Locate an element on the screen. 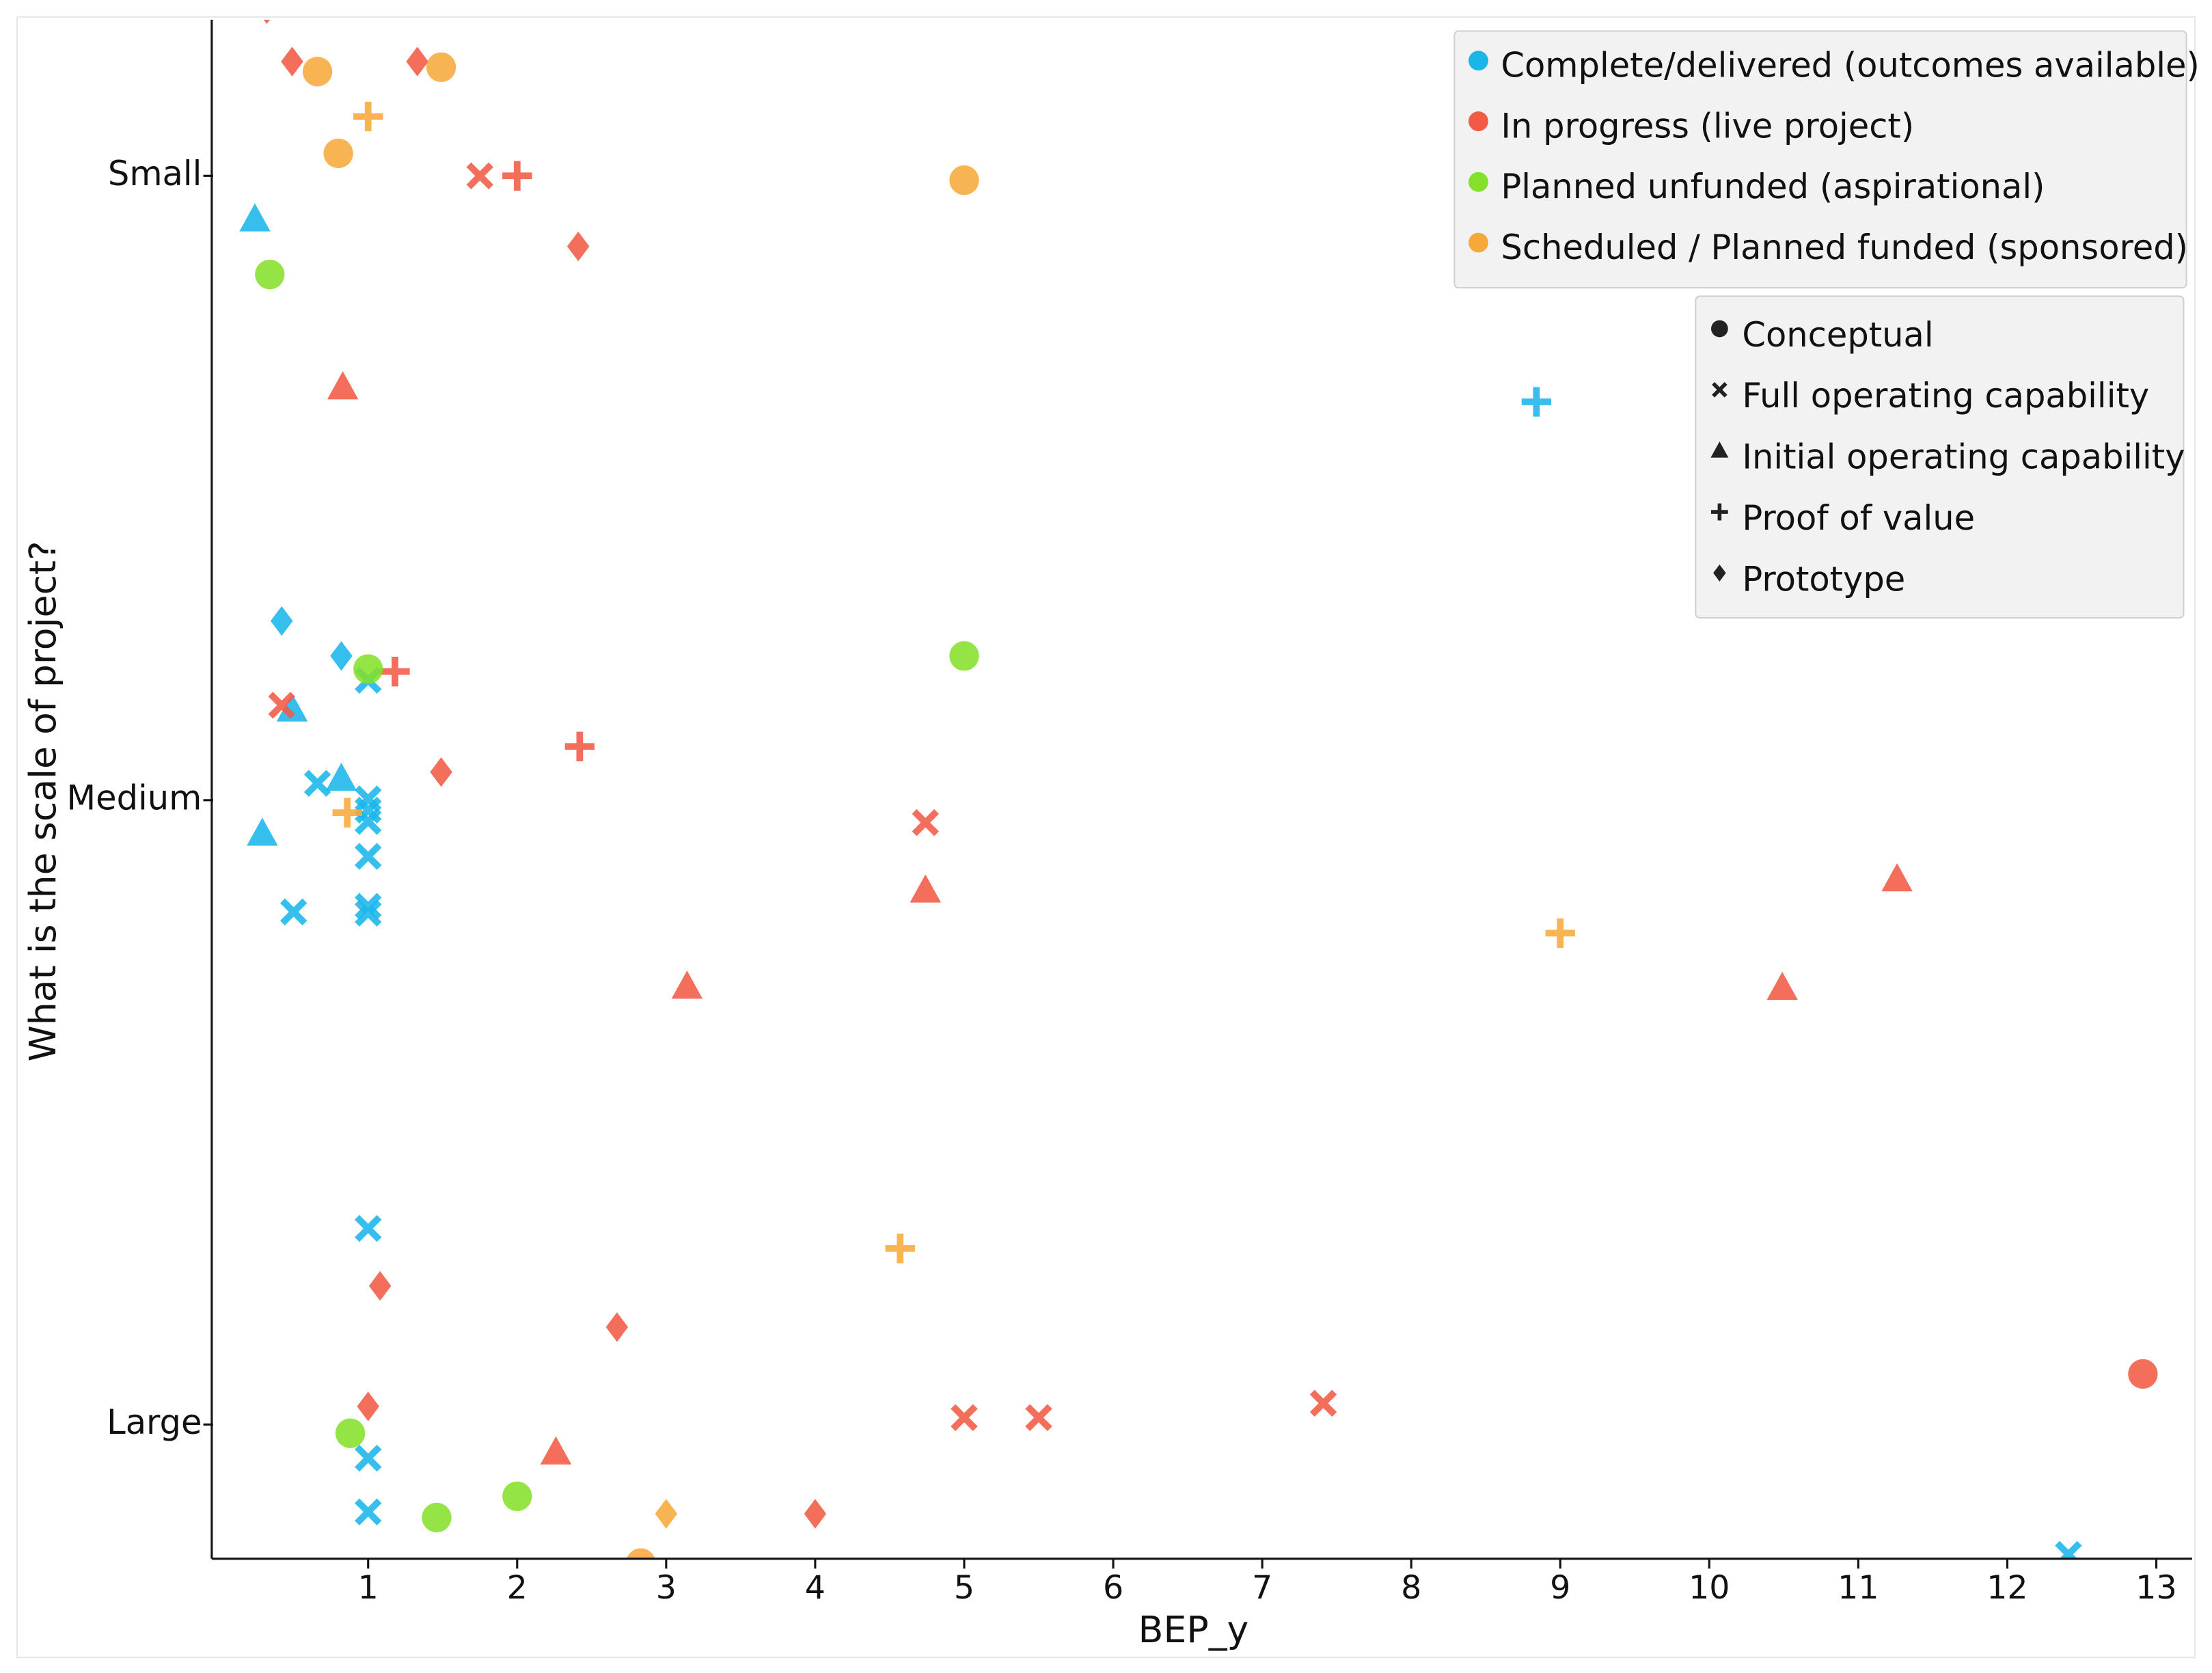  x-tick-label: 3 is located at coordinates (666, 1588).